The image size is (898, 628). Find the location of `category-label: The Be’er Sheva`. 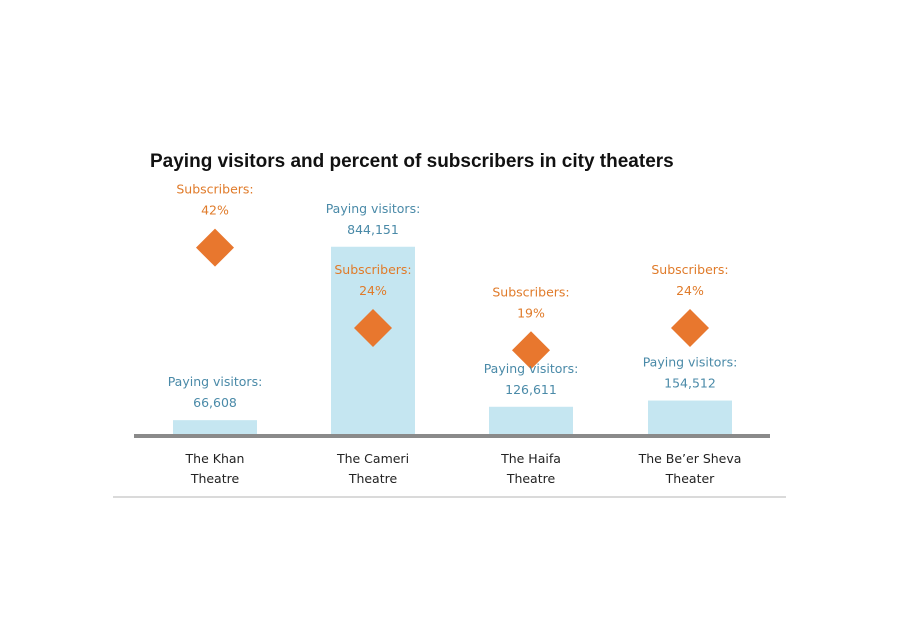

category-label: The Be’er Sheva is located at coordinates (690, 458).